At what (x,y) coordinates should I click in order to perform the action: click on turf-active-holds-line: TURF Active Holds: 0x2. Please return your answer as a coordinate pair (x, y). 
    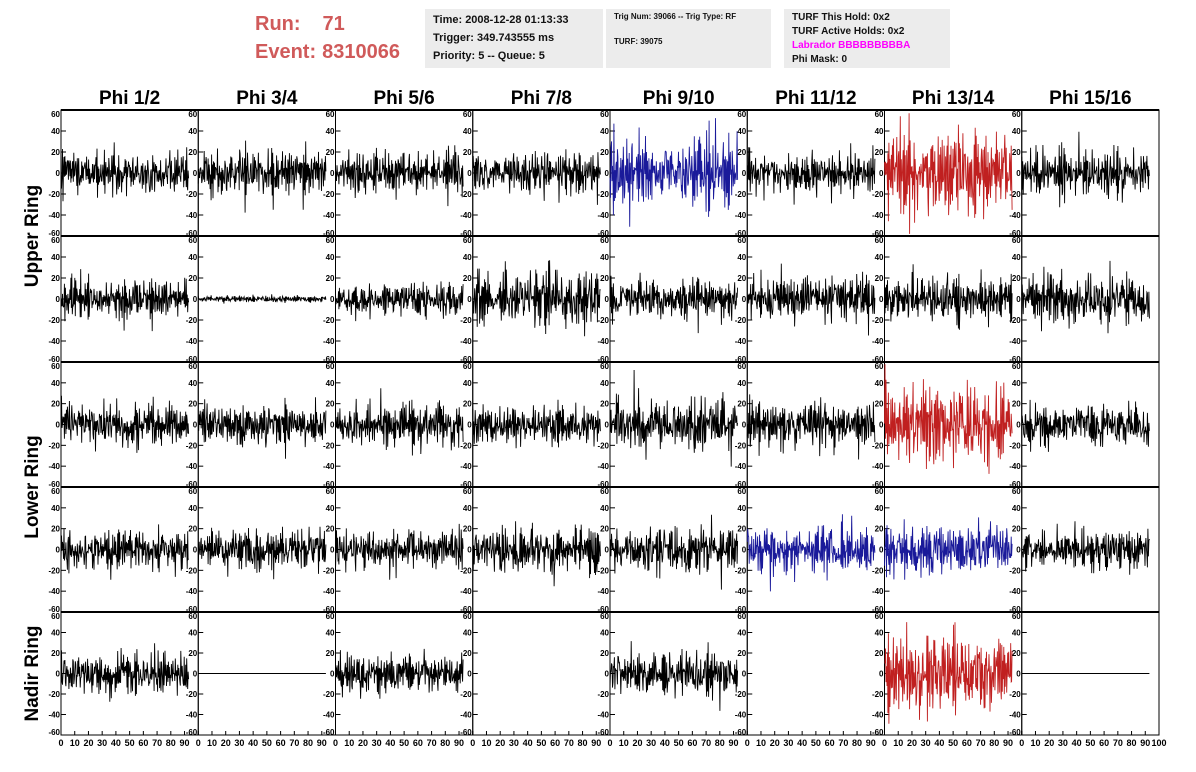
    Looking at the image, I should click on (848, 31).